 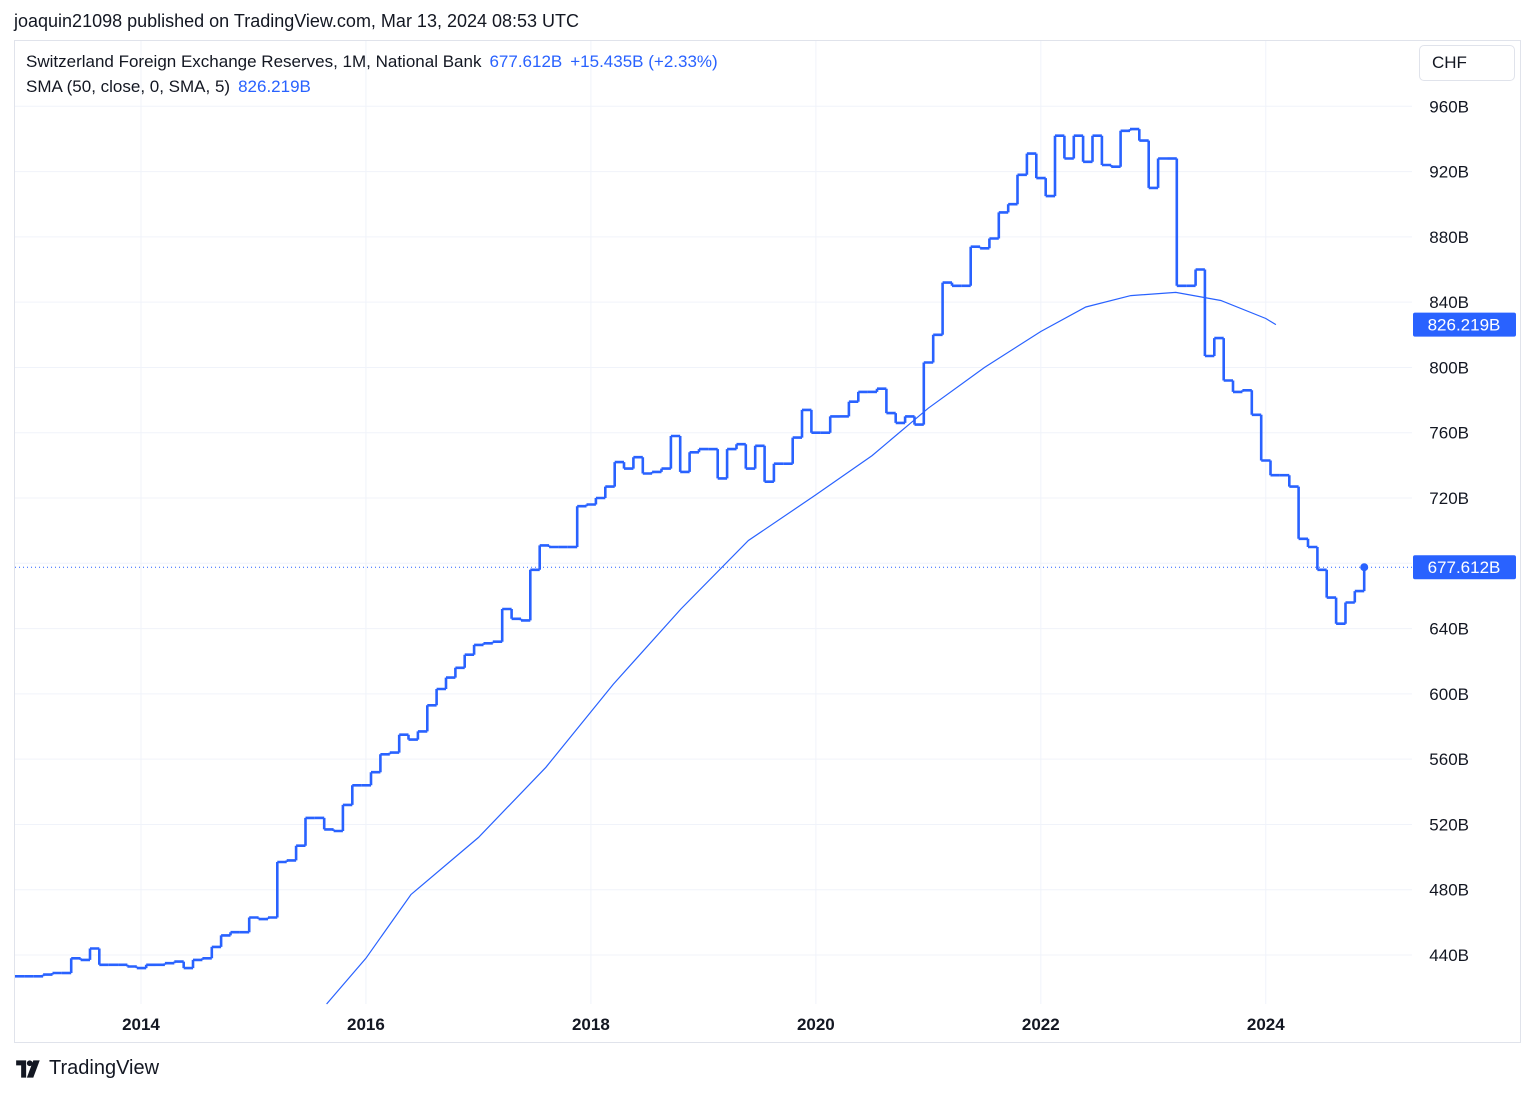 What do you see at coordinates (703, 1024) in the screenshot?
I see `time-axis: 2014 2016 2018 2020 2022 2024` at bounding box center [703, 1024].